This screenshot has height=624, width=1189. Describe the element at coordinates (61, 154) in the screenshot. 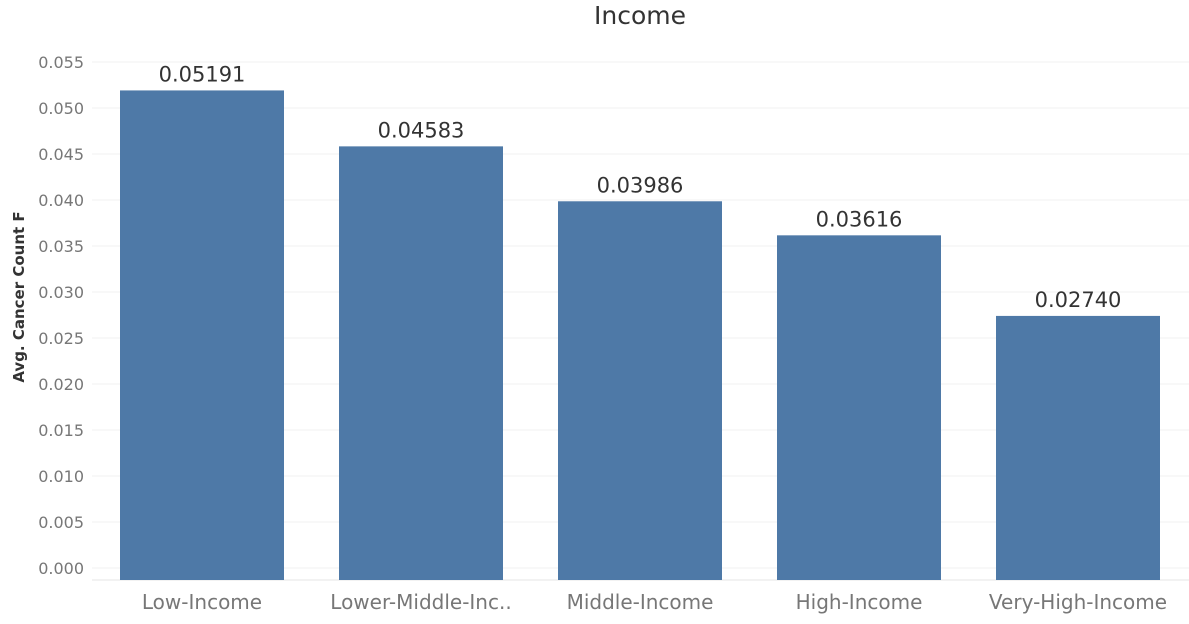

I see `y-tick-label: 0.045` at that location.